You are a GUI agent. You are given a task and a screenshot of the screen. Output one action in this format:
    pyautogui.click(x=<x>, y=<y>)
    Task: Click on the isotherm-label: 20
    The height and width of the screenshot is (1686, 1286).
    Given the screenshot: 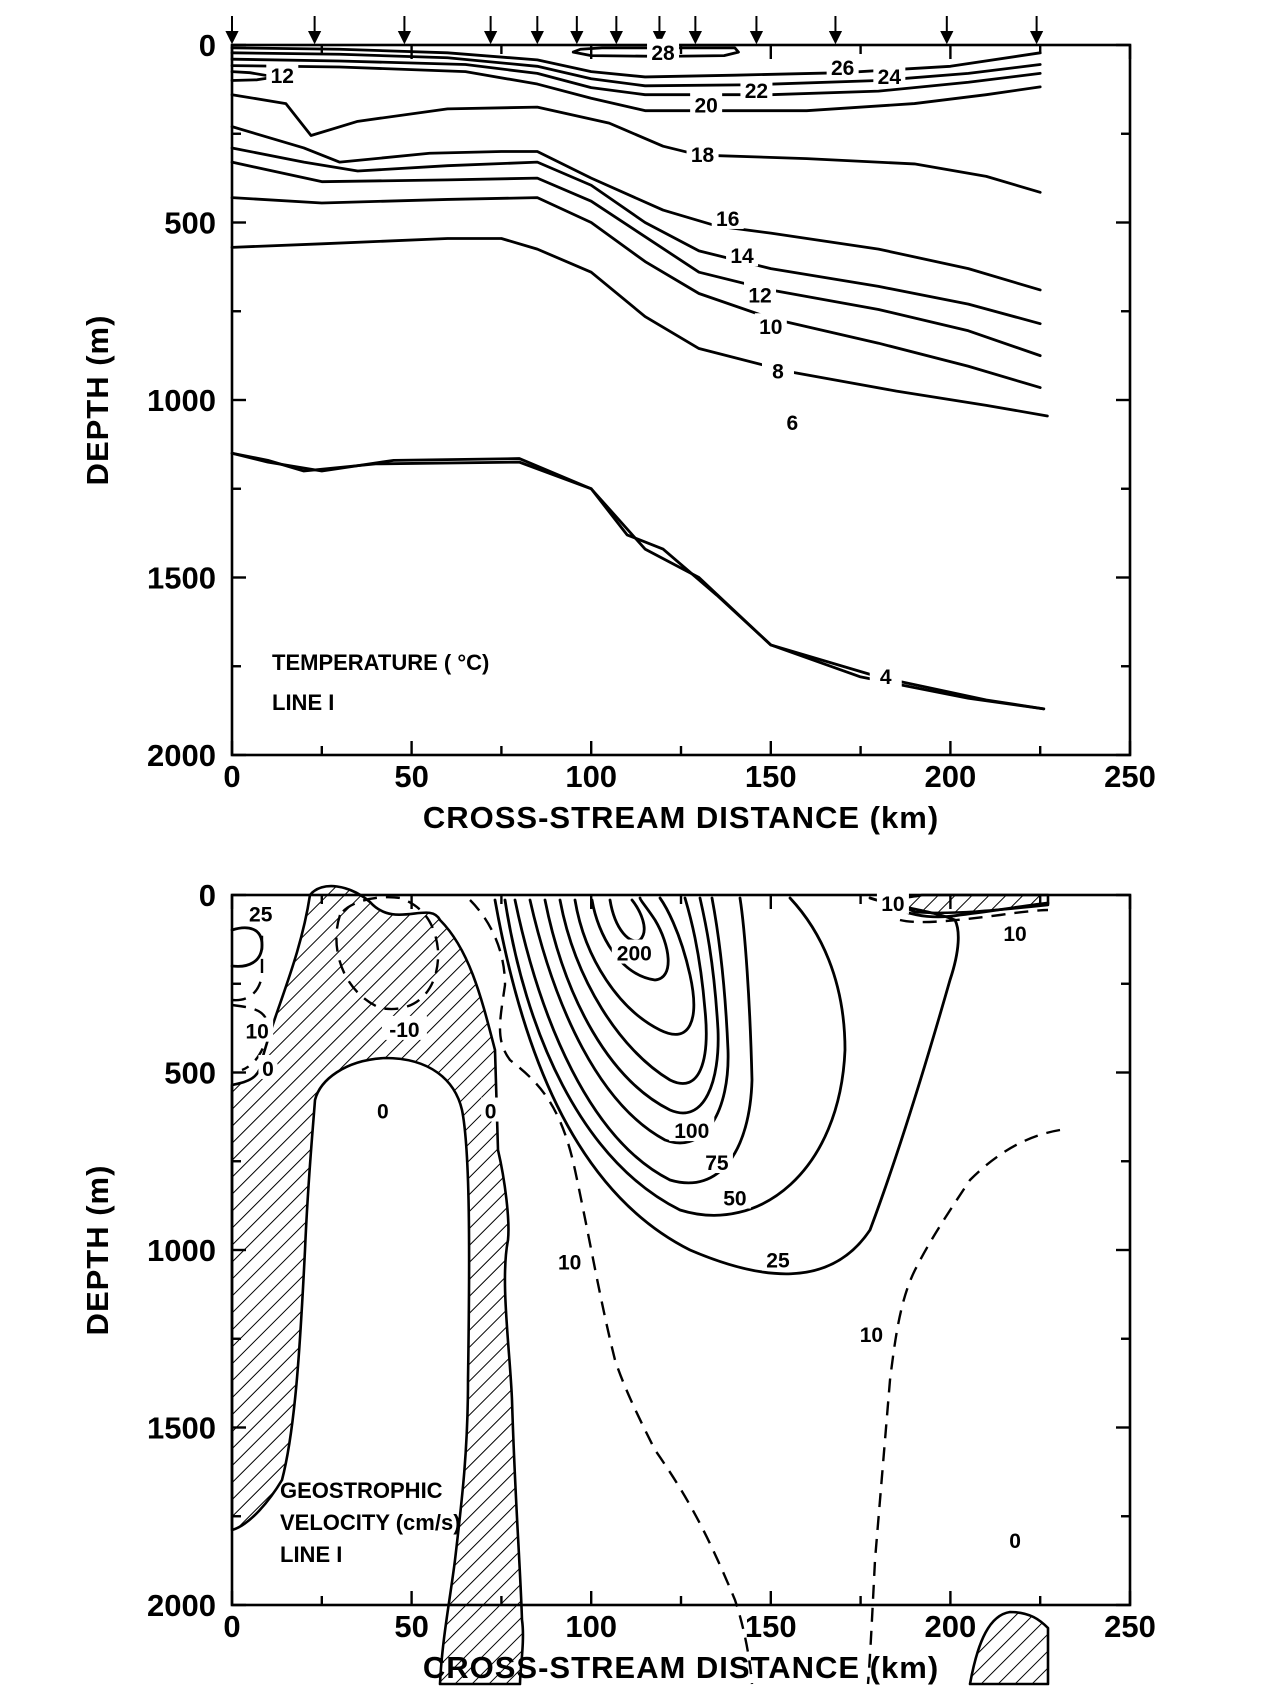 What is the action you would take?
    pyautogui.click(x=705, y=105)
    